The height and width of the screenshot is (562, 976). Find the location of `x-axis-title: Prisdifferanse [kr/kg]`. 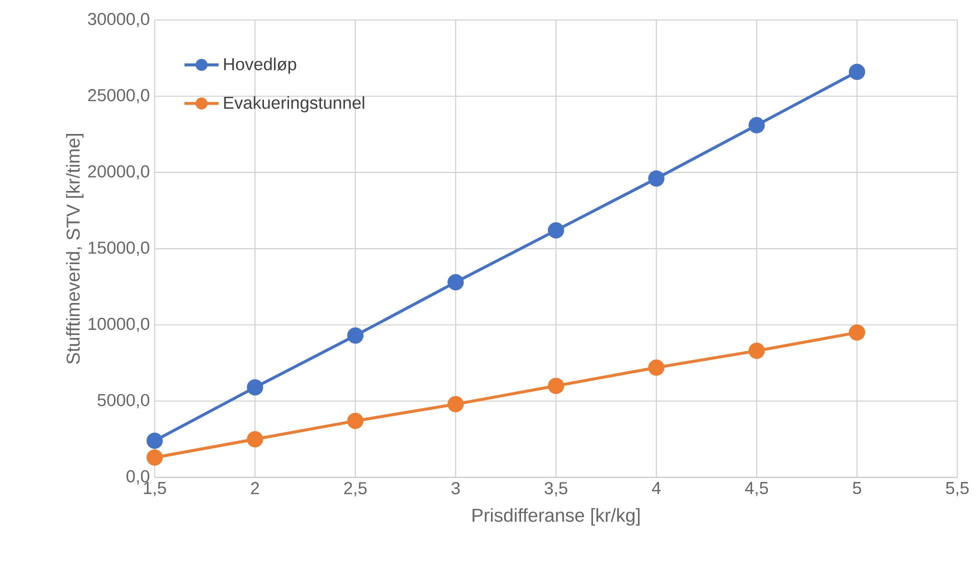

x-axis-title: Prisdifferanse [kr/kg] is located at coordinates (556, 517).